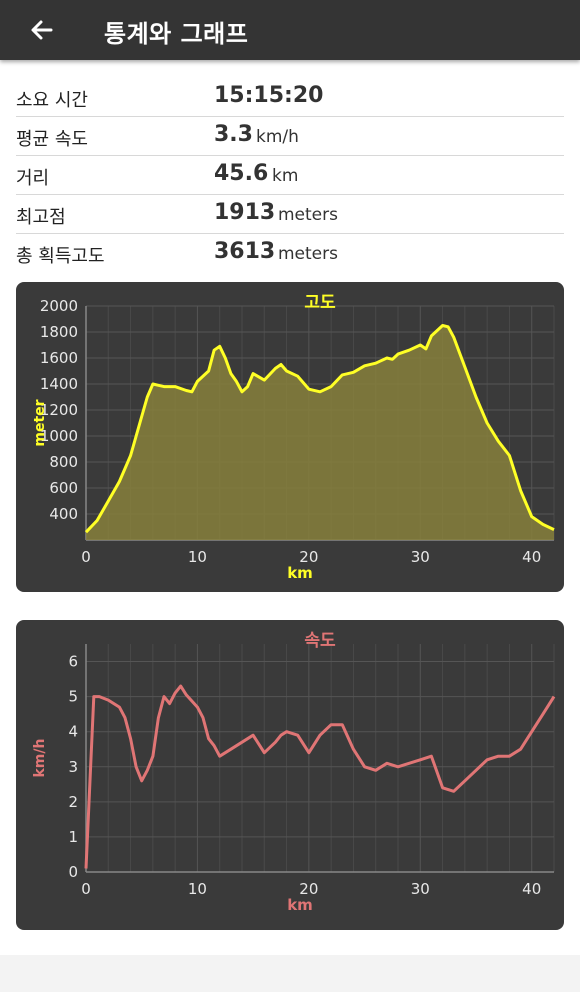 Image resolution: width=580 pixels, height=992 pixels. I want to click on arrow-left-icon, so click(42, 30).